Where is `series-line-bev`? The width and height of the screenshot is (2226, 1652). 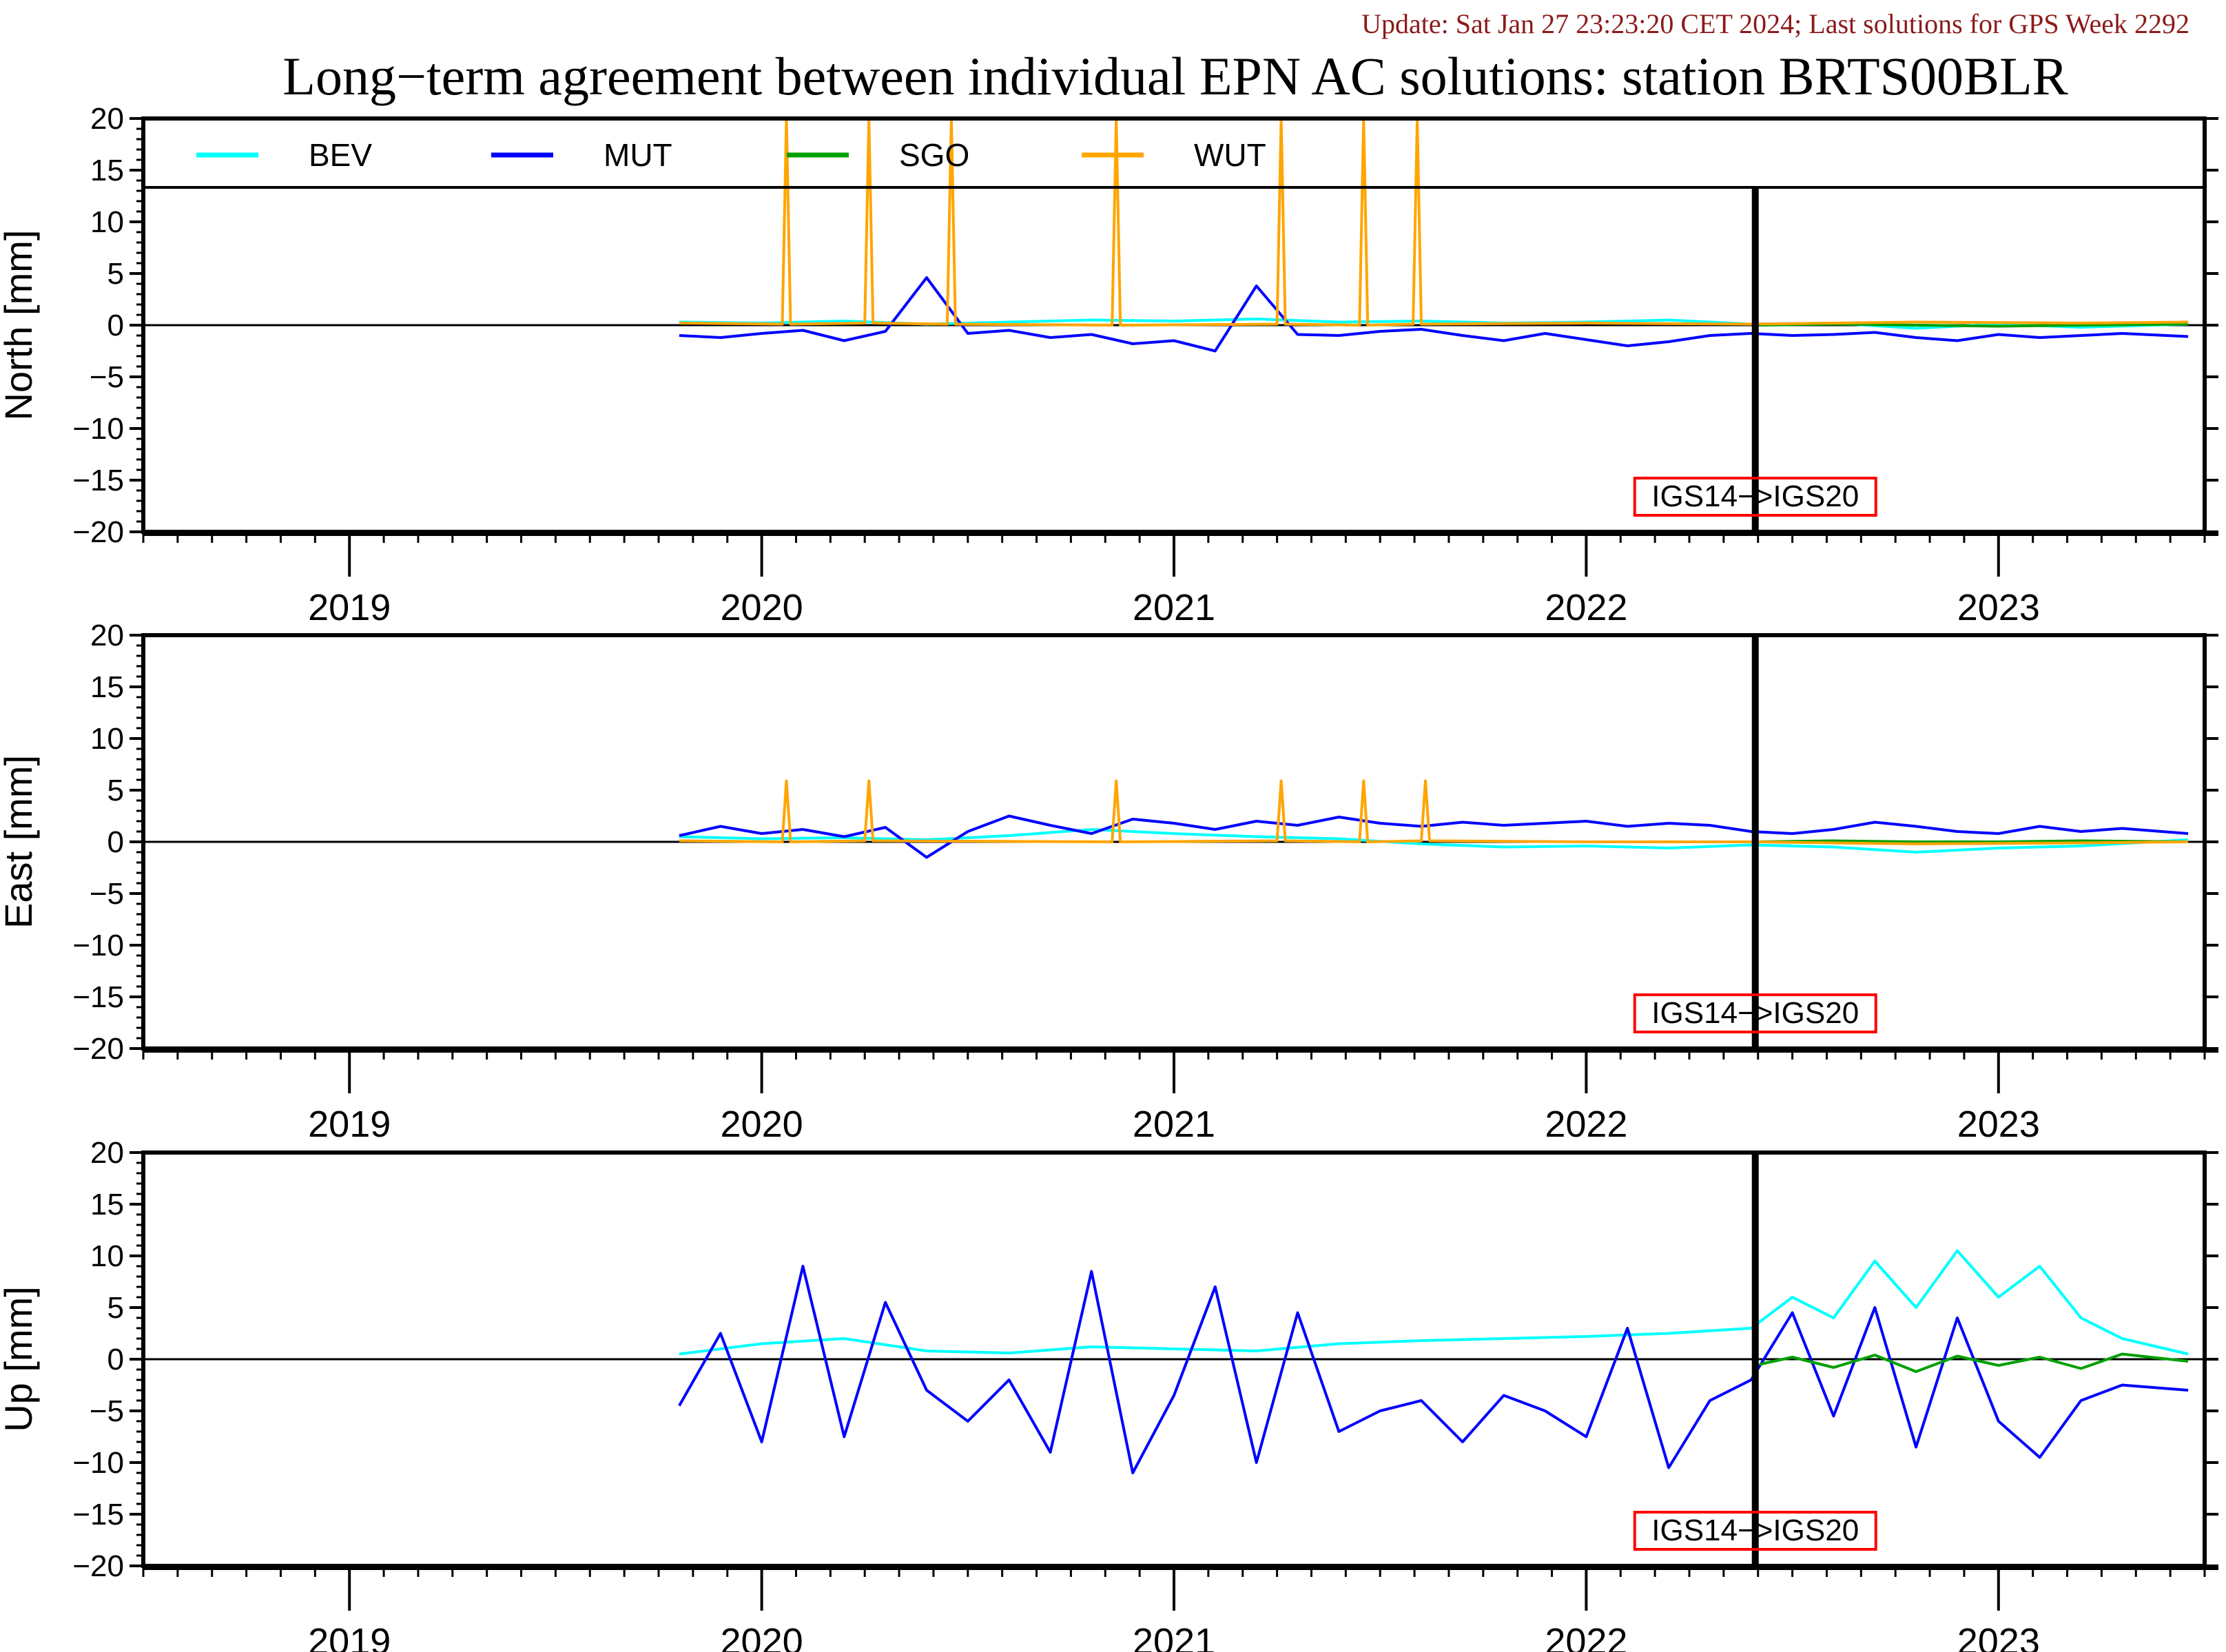
series-line-bev is located at coordinates (1434, 1302).